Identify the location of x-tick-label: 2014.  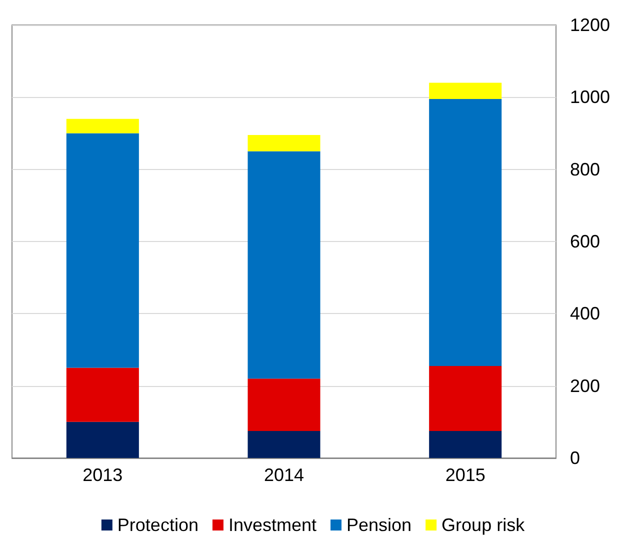
(284, 475).